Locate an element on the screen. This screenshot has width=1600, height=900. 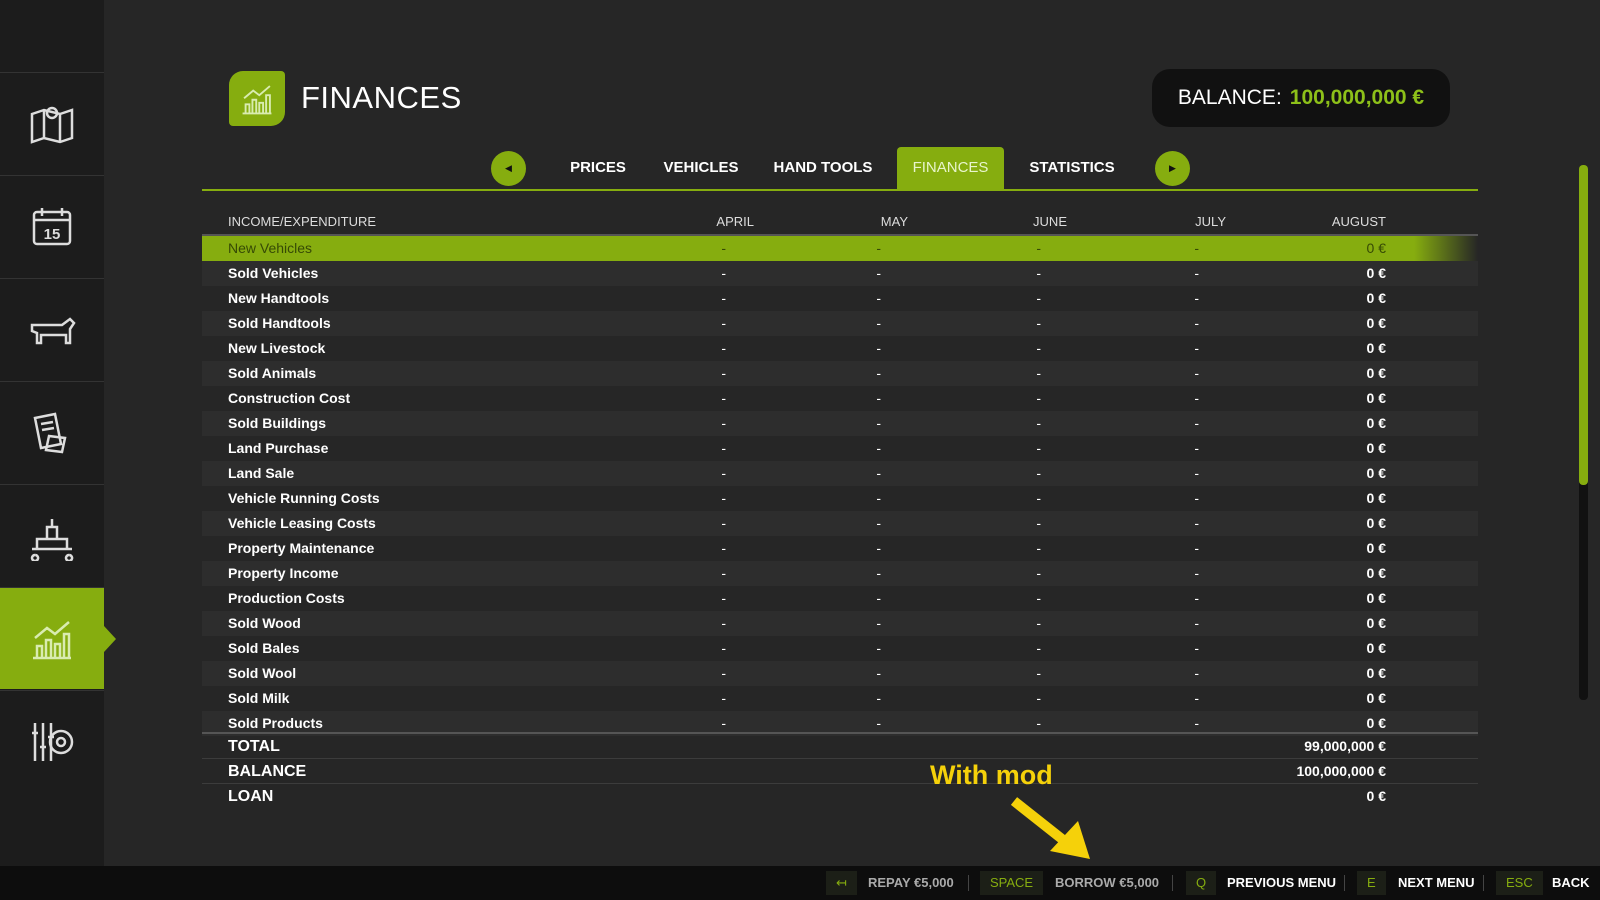
table-row: Sold Wool - - - - 0 € is located at coordinates (840, 673).